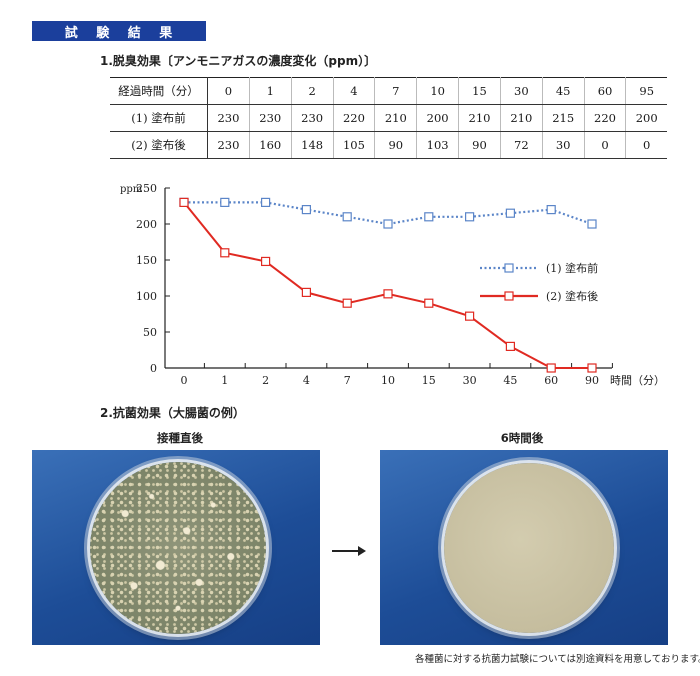 This screenshot has width=700, height=676. Describe the element at coordinates (429, 380) in the screenshot. I see `x-tick-label: 15` at that location.